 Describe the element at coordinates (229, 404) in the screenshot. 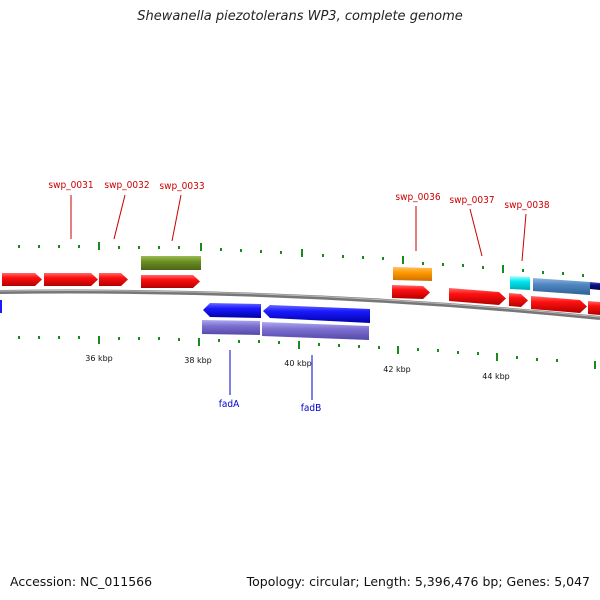

I see `gene-label-fadA: fadA` at that location.